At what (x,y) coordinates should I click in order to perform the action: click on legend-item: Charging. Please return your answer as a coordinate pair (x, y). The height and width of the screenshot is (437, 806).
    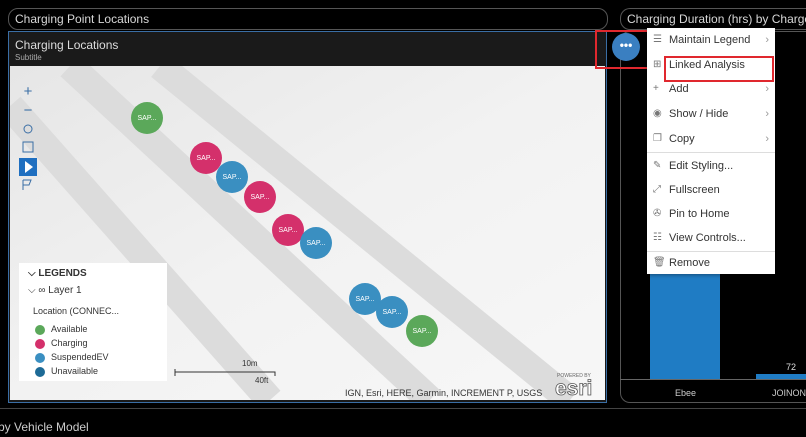
    Looking at the image, I should click on (72, 343).